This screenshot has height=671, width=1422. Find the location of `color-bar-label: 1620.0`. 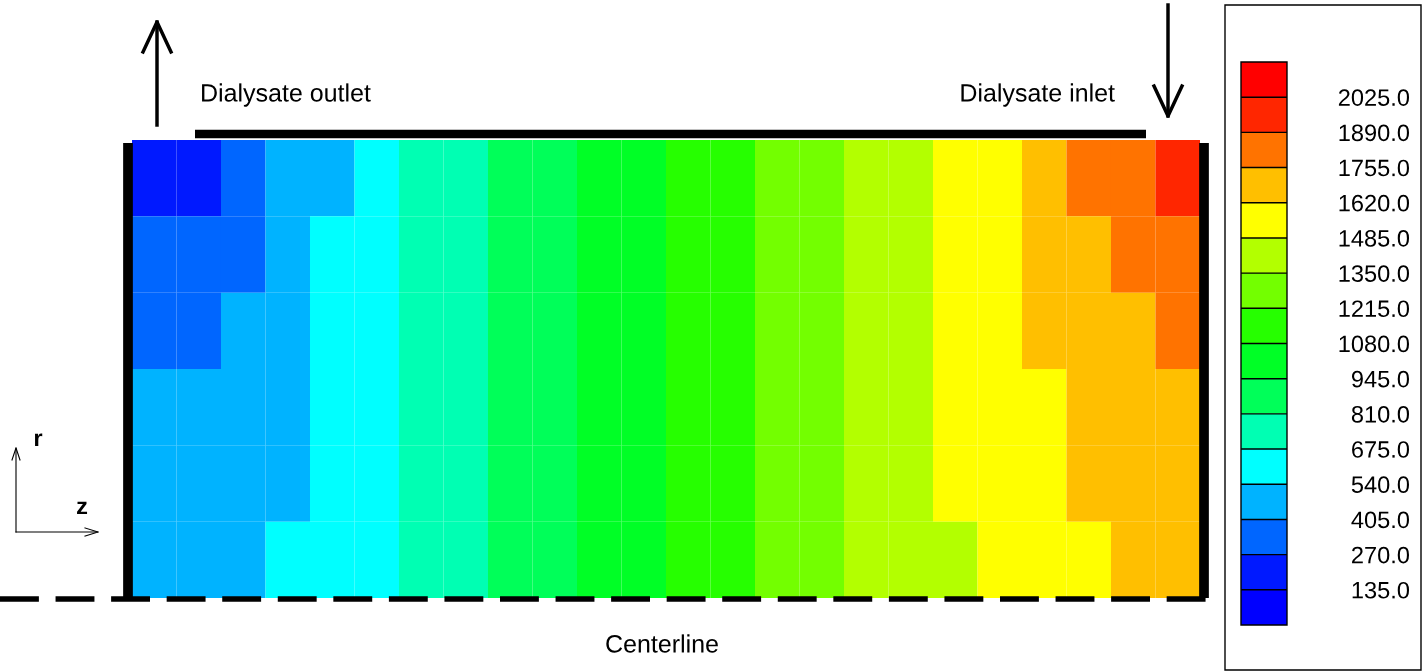

color-bar-label: 1620.0 is located at coordinates (1374, 203).